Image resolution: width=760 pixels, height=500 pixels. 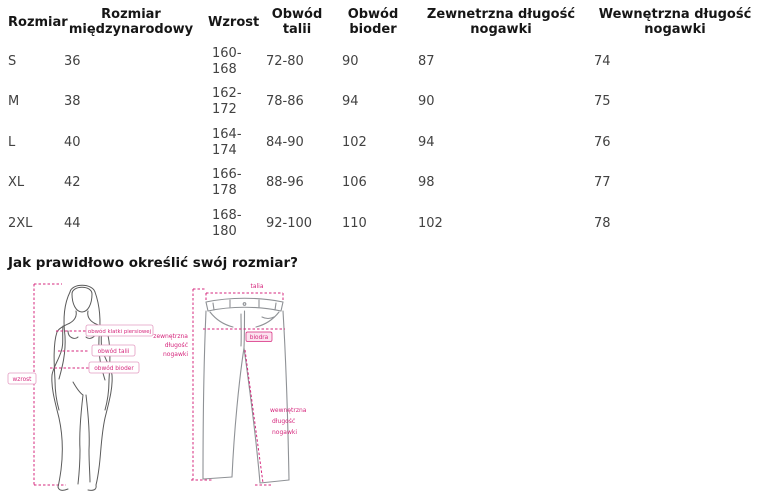 What do you see at coordinates (350, 61) in the screenshot?
I see `cell-hips: 90` at bounding box center [350, 61].